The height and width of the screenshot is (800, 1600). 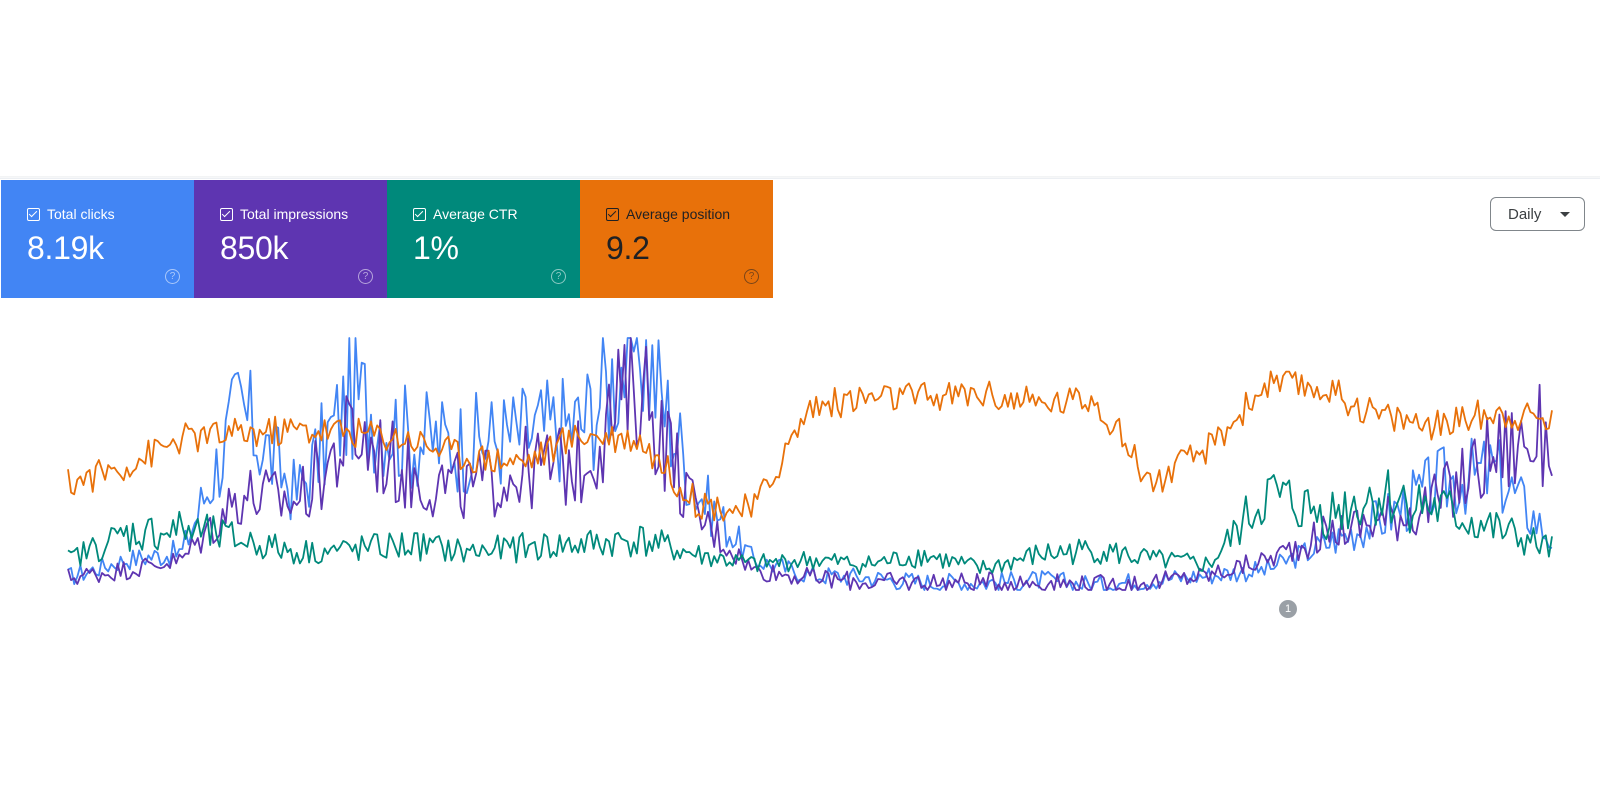 I want to click on annotation-marker: 1, so click(x=1288, y=609).